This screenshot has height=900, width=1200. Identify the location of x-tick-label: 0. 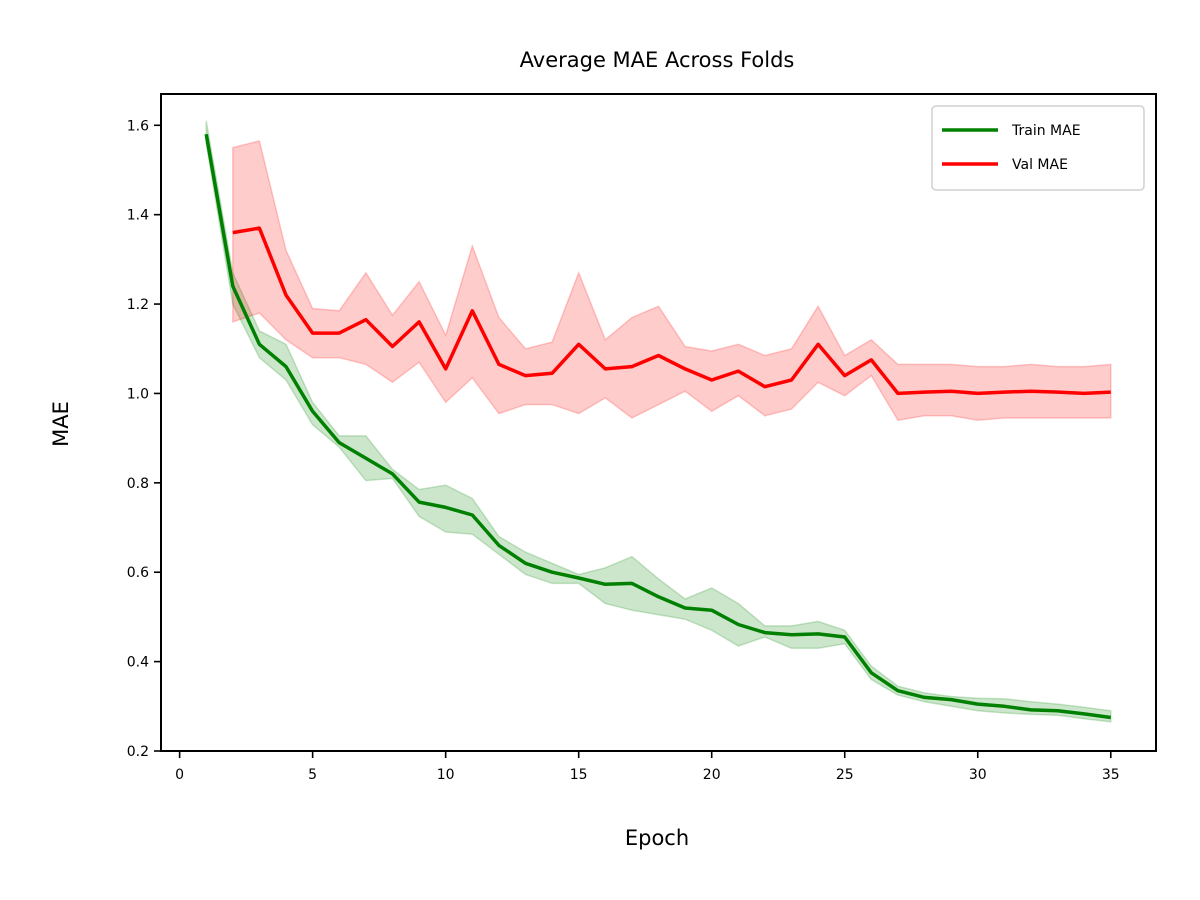
(179, 775).